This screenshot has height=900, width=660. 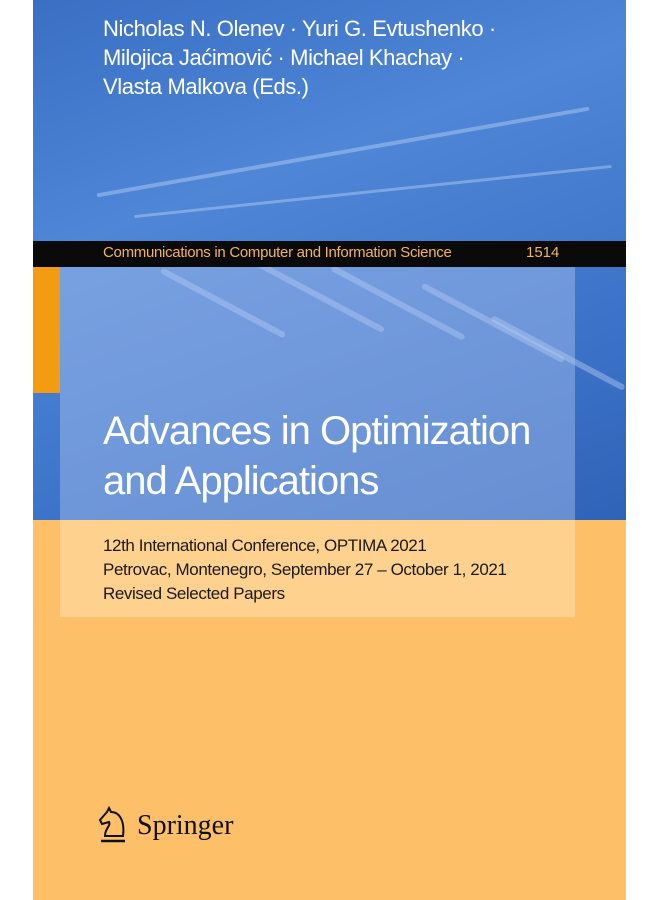 What do you see at coordinates (185, 825) in the screenshot?
I see `publisher-name: Springer` at bounding box center [185, 825].